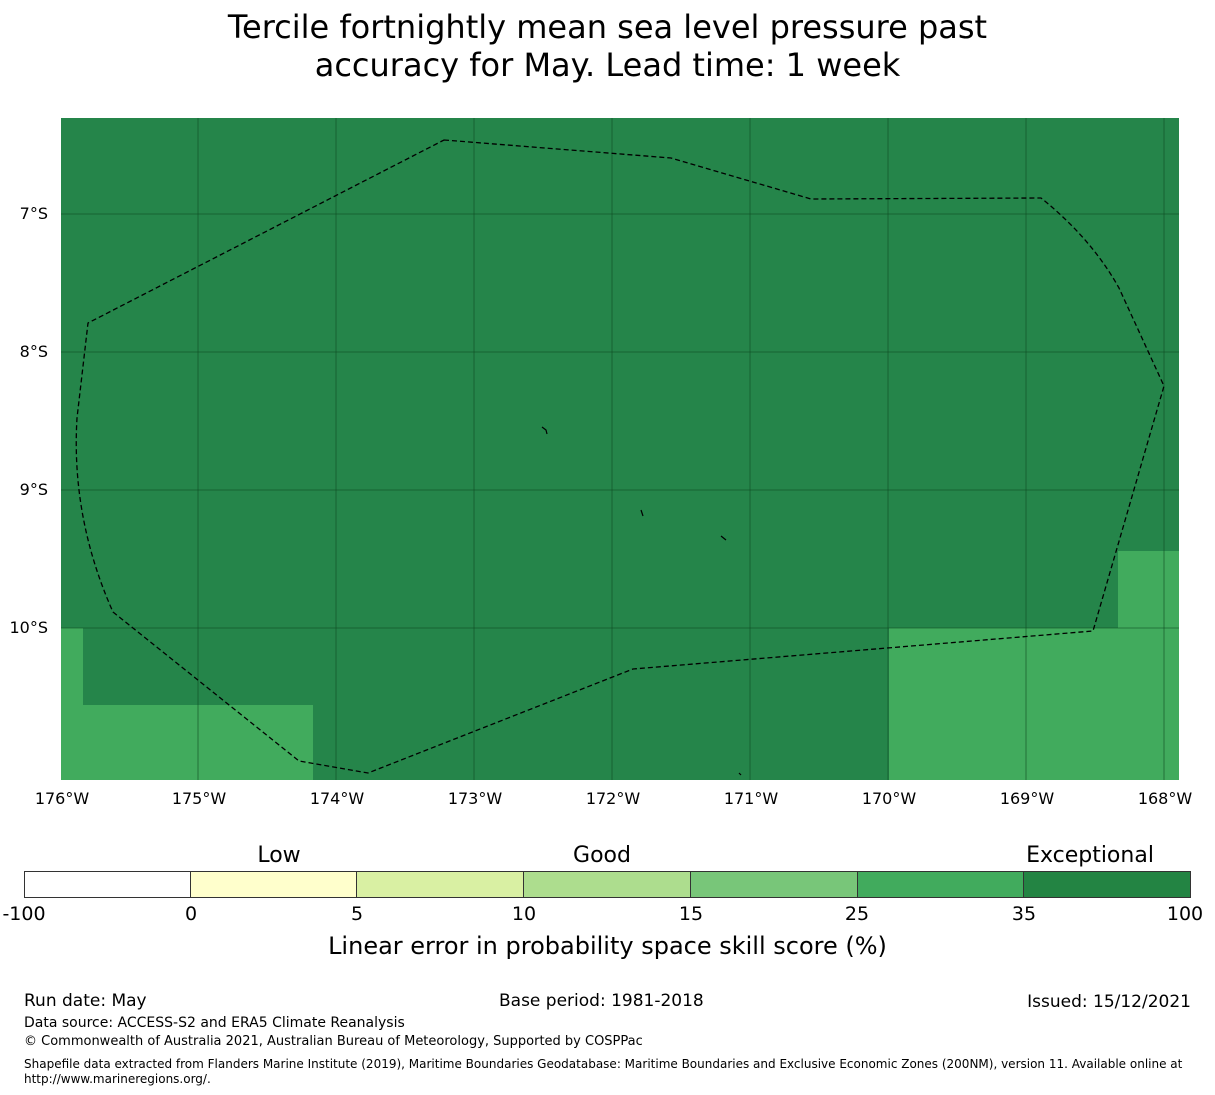 The height and width of the screenshot is (1095, 1215). What do you see at coordinates (357, 914) in the screenshot?
I see `colorbar-tick: 5` at bounding box center [357, 914].